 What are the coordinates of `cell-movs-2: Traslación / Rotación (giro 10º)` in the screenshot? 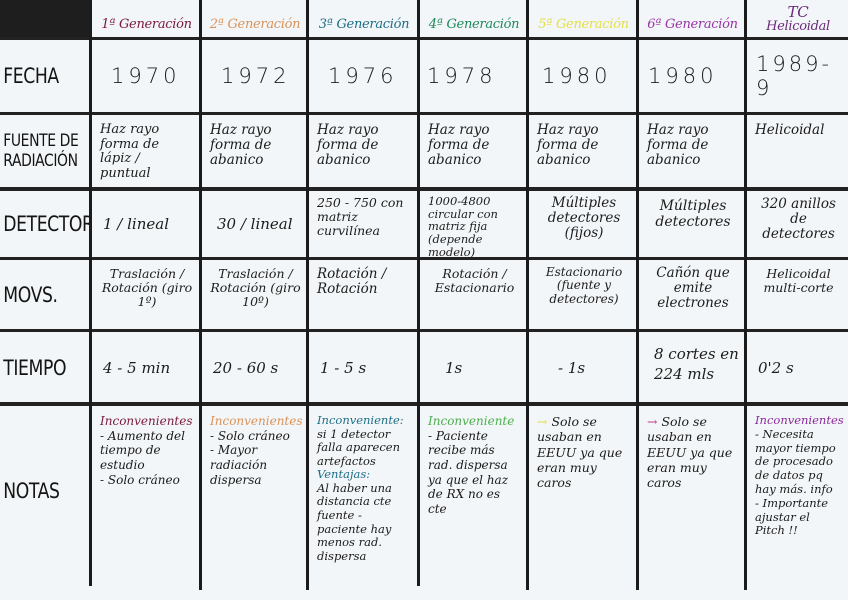 It's located at (255, 287).